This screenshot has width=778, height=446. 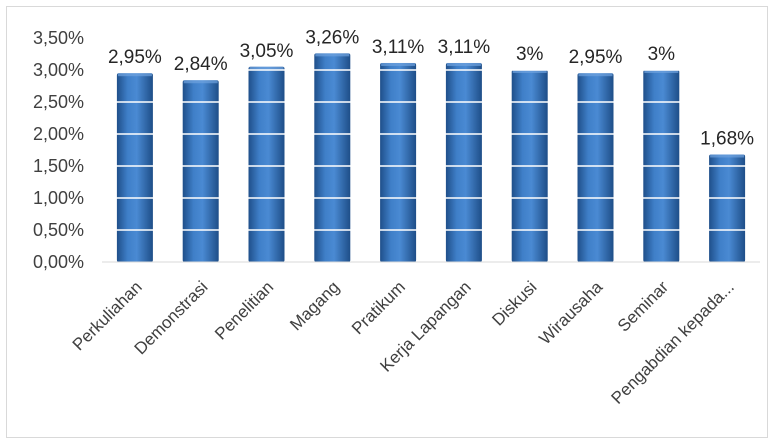 I want to click on y-tick-label: 1,50%, so click(x=58, y=166).